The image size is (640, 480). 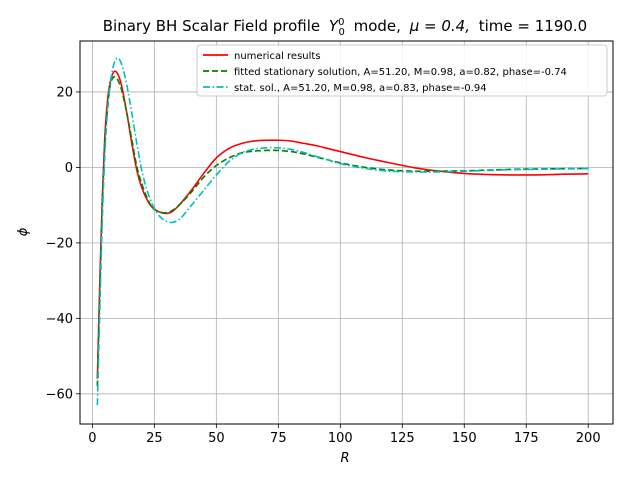 I want to click on title-mode: mode,, so click(x=377, y=26).